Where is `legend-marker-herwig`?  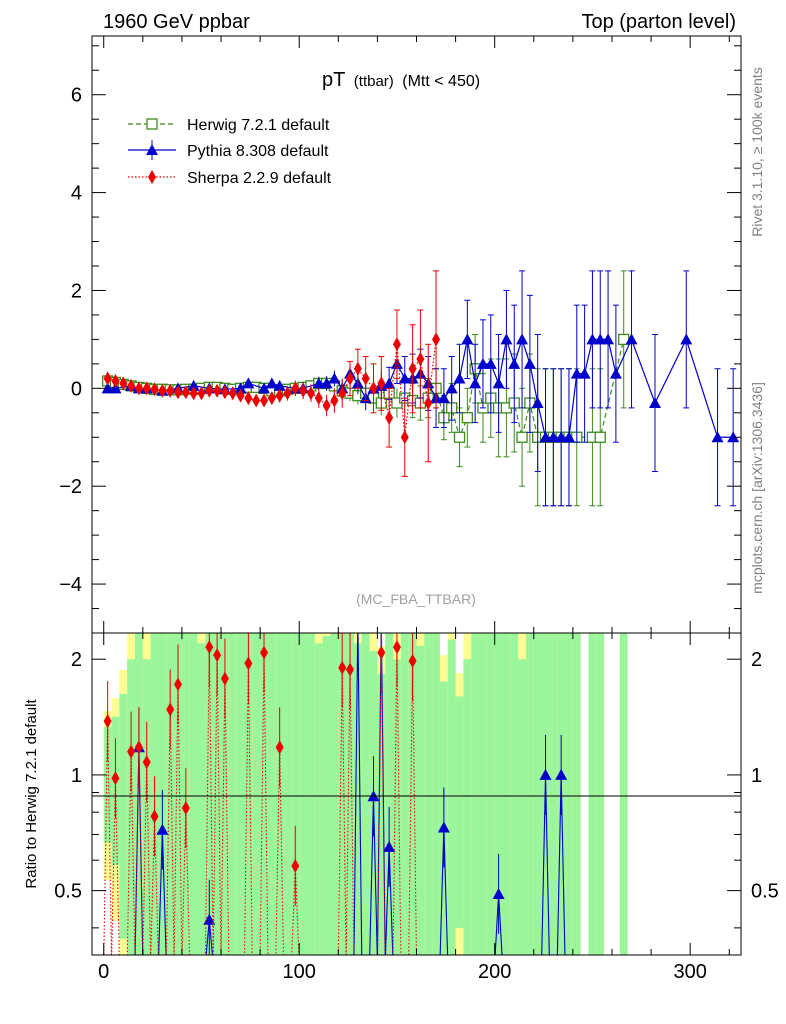
legend-marker-herwig is located at coordinates (152, 124).